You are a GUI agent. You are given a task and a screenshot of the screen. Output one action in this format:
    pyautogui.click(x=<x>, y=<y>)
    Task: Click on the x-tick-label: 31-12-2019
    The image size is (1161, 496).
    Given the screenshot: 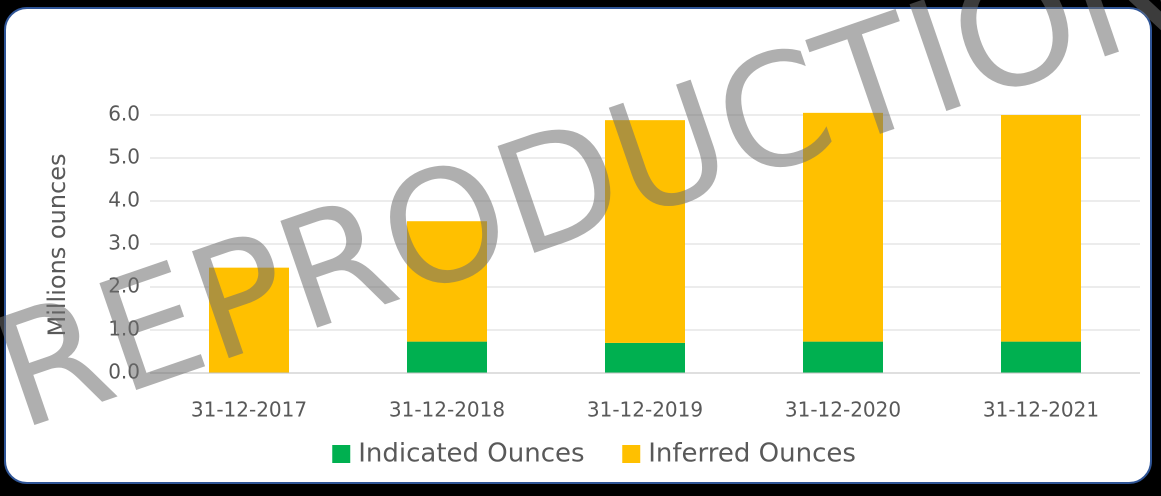 What is the action you would take?
    pyautogui.click(x=645, y=410)
    